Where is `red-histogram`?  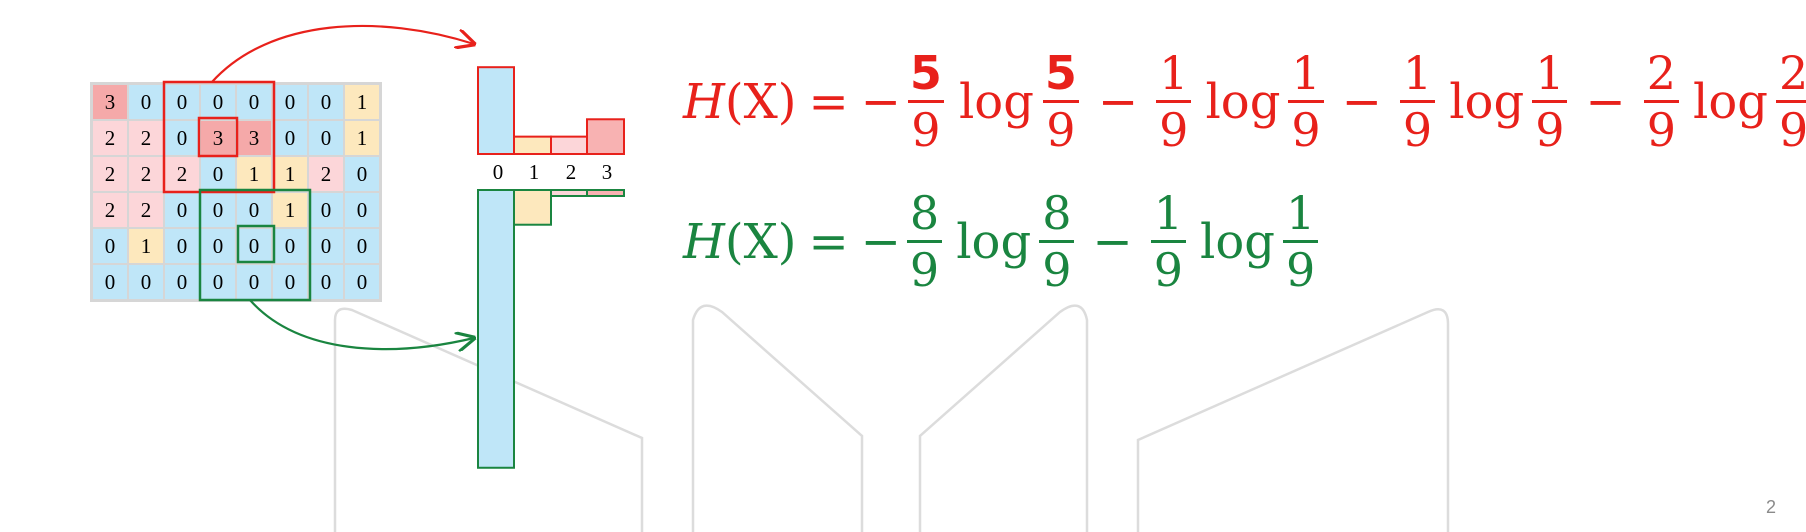 red-histogram is located at coordinates (551, 110).